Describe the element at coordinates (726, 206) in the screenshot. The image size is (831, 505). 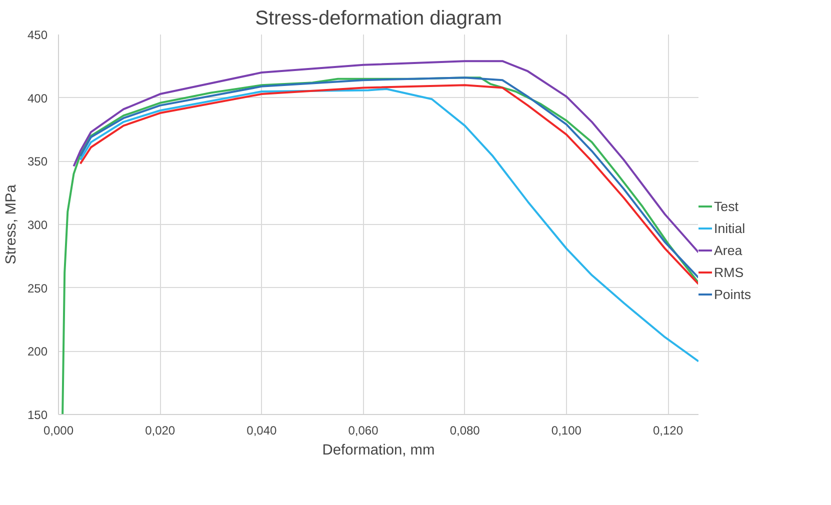
I see `legend-label: Test` at that location.